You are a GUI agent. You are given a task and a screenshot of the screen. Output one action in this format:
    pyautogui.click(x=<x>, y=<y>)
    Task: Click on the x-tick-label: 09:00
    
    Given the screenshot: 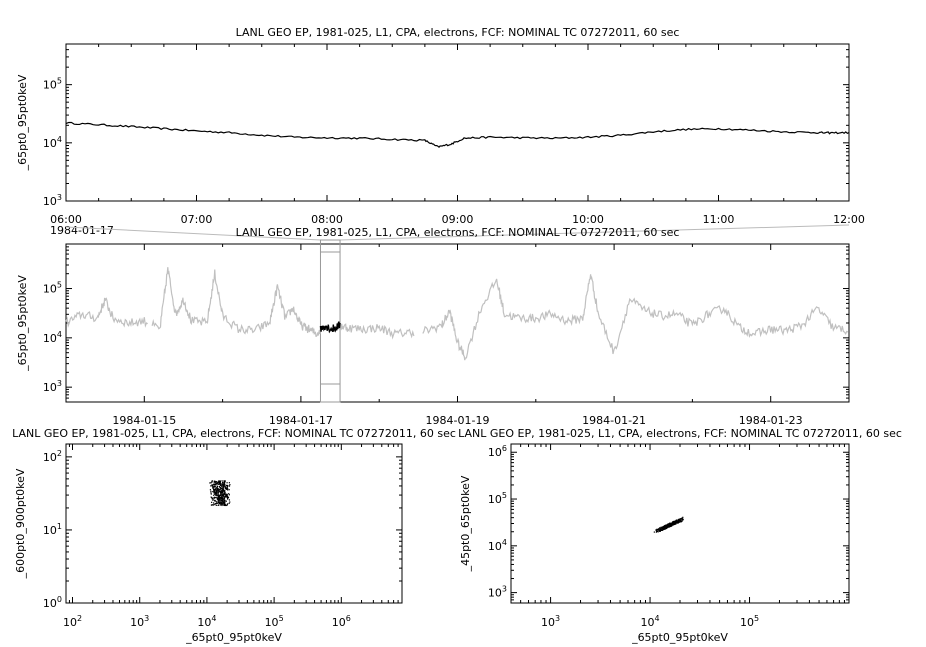 What is the action you would take?
    pyautogui.click(x=458, y=219)
    